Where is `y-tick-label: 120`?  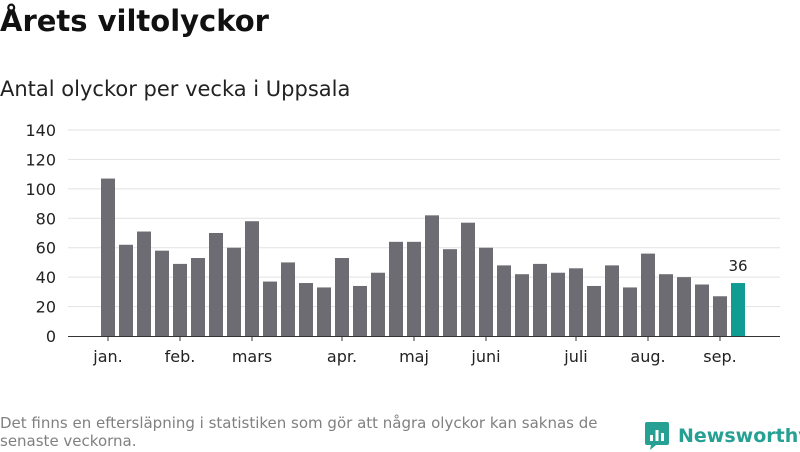
y-tick-label: 120 is located at coordinates (40, 159).